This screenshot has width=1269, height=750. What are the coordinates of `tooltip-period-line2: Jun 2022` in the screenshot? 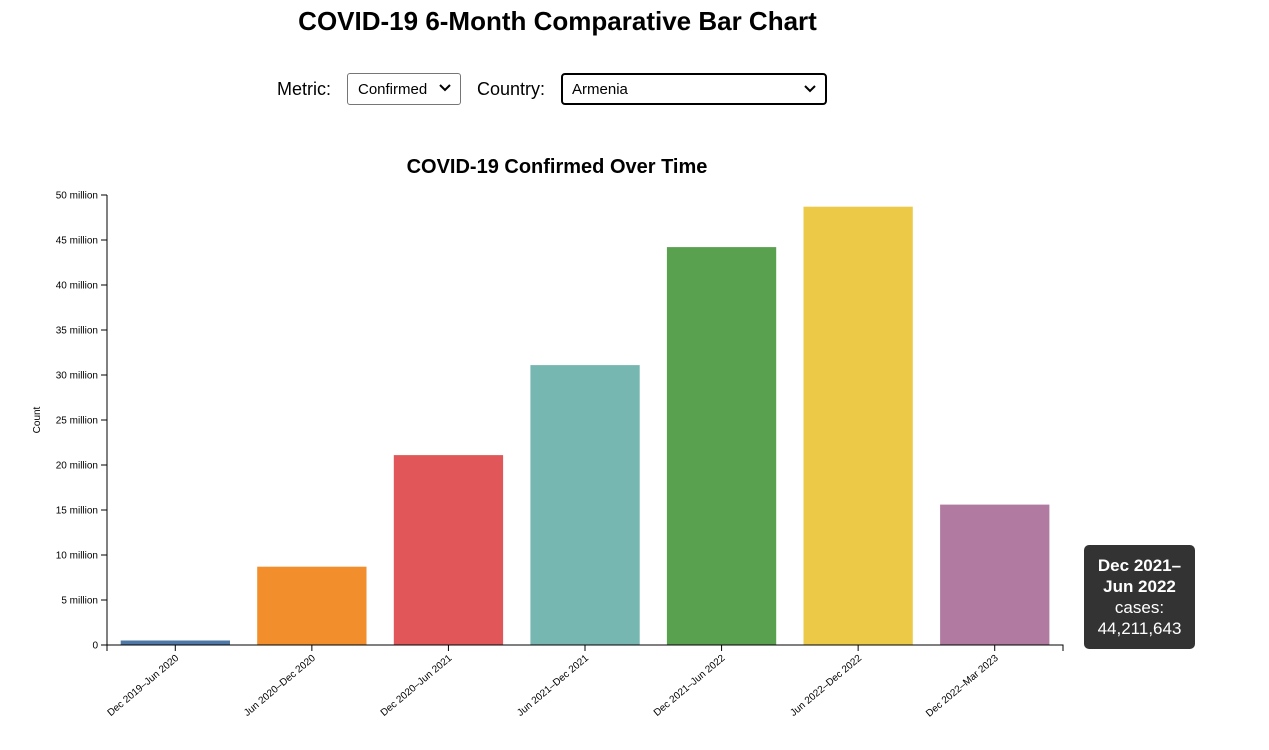 It's located at (1139, 586).